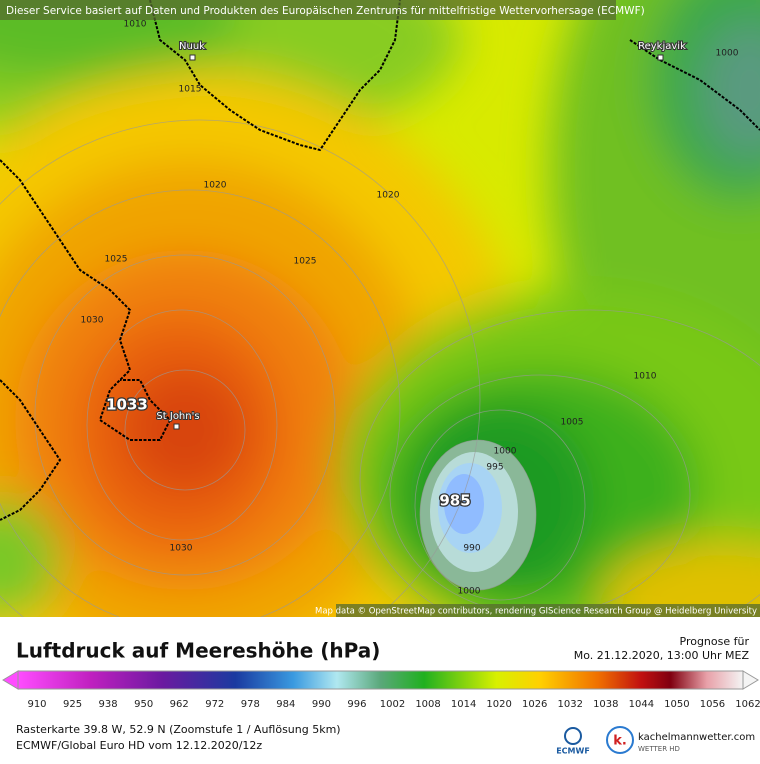 The height and width of the screenshot is (764, 760). Describe the element at coordinates (192, 46) in the screenshot. I see `city-label: Nuuk` at that location.